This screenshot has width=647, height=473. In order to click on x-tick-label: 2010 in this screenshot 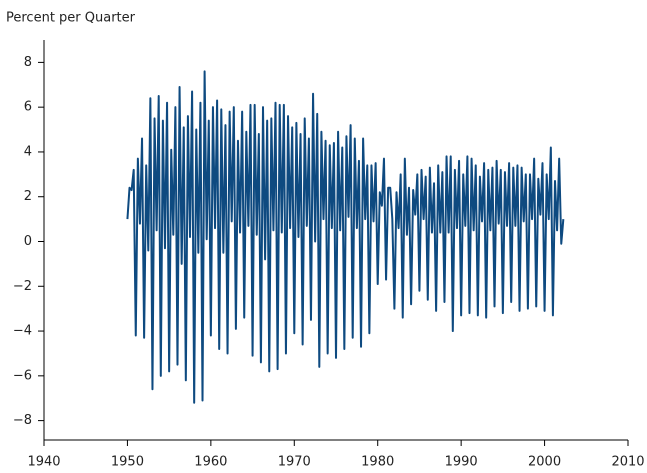, I will do `click(627, 462)`.